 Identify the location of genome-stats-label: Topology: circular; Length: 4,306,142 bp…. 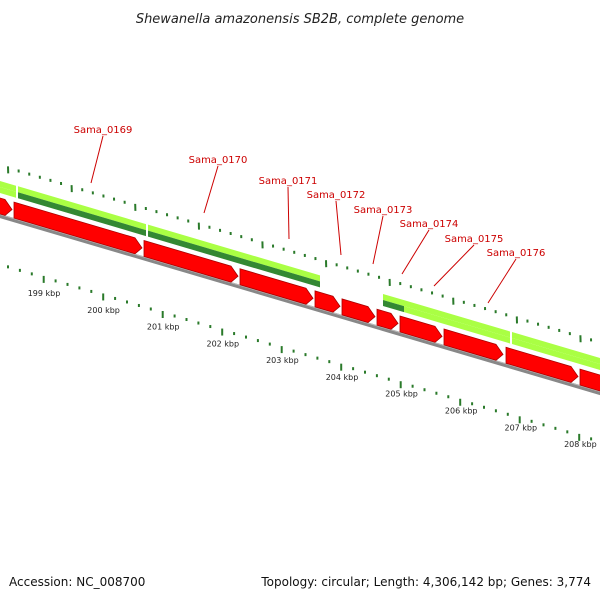
(425, 582).